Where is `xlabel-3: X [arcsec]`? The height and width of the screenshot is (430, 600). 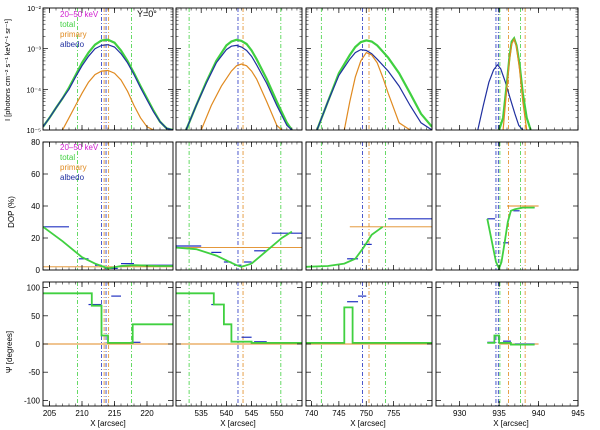
xlabel-3: X [arcsec] is located at coordinates (368, 423).